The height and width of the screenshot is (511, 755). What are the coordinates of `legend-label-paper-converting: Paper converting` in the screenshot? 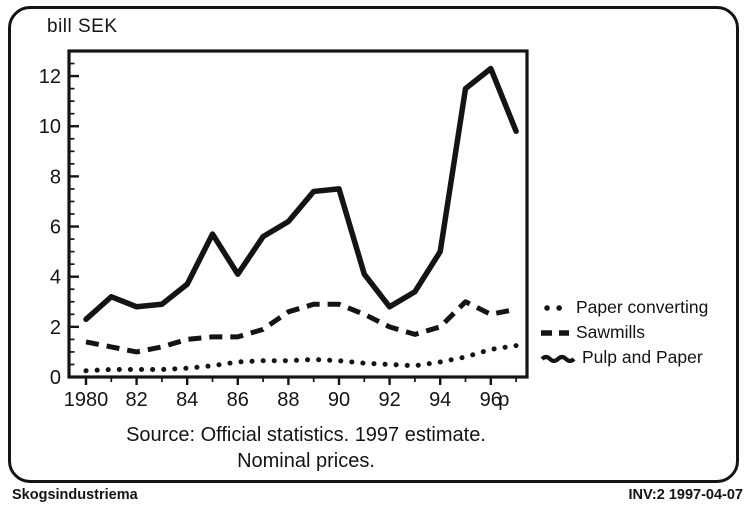 It's located at (642, 307).